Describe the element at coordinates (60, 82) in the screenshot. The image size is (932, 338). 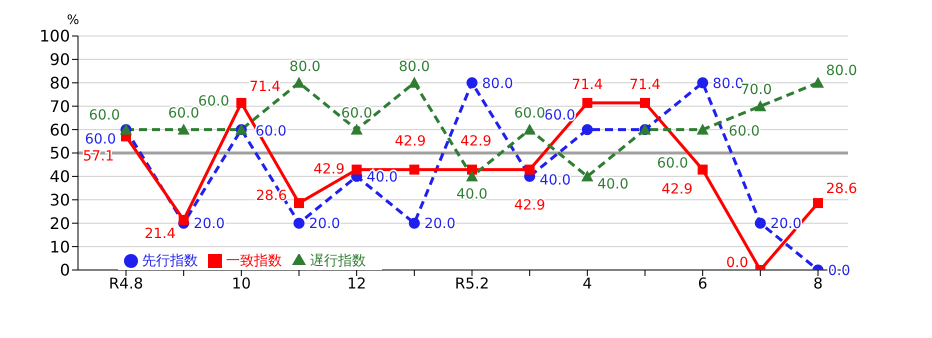
I see `y-tick-label: 80` at that location.